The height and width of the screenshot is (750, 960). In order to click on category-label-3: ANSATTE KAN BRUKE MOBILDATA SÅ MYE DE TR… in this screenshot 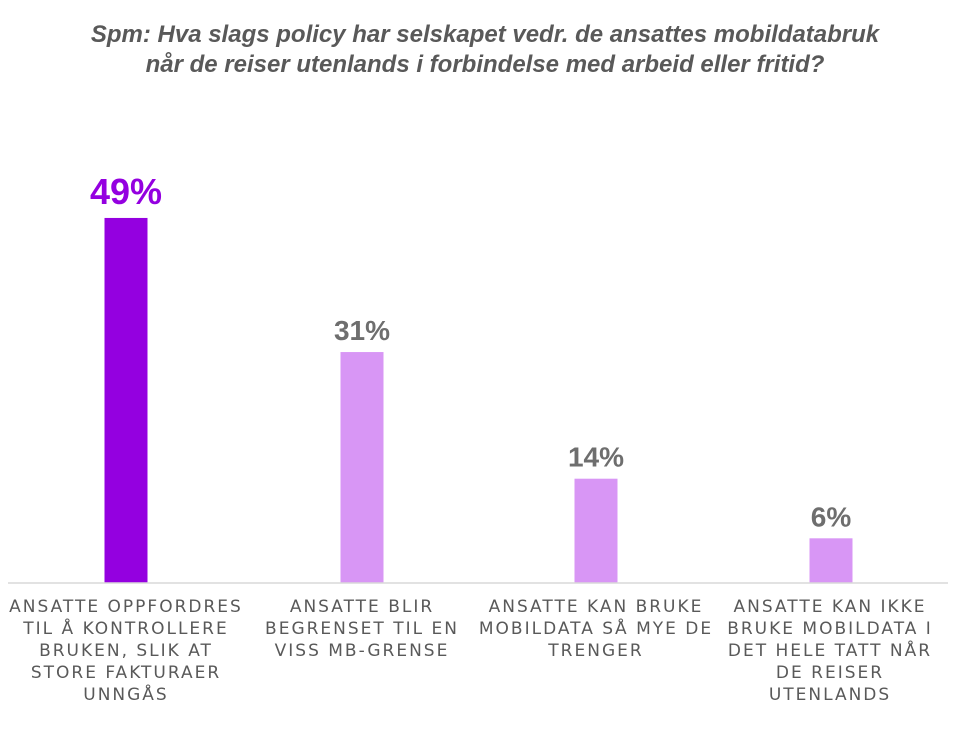, I will do `click(596, 629)`.